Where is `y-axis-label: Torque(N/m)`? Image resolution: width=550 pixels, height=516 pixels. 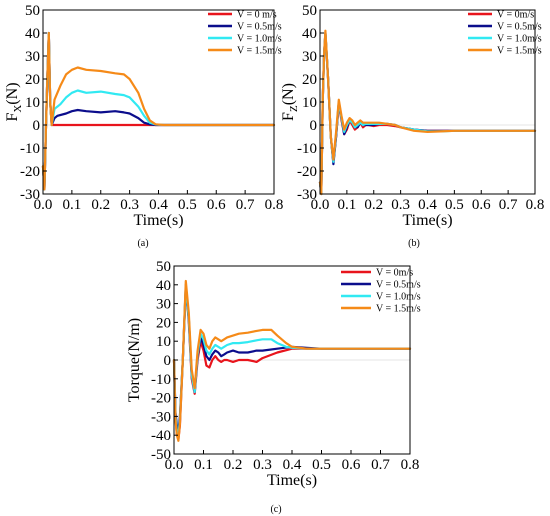 y-axis-label: Torque(N/m) is located at coordinates (134, 360).